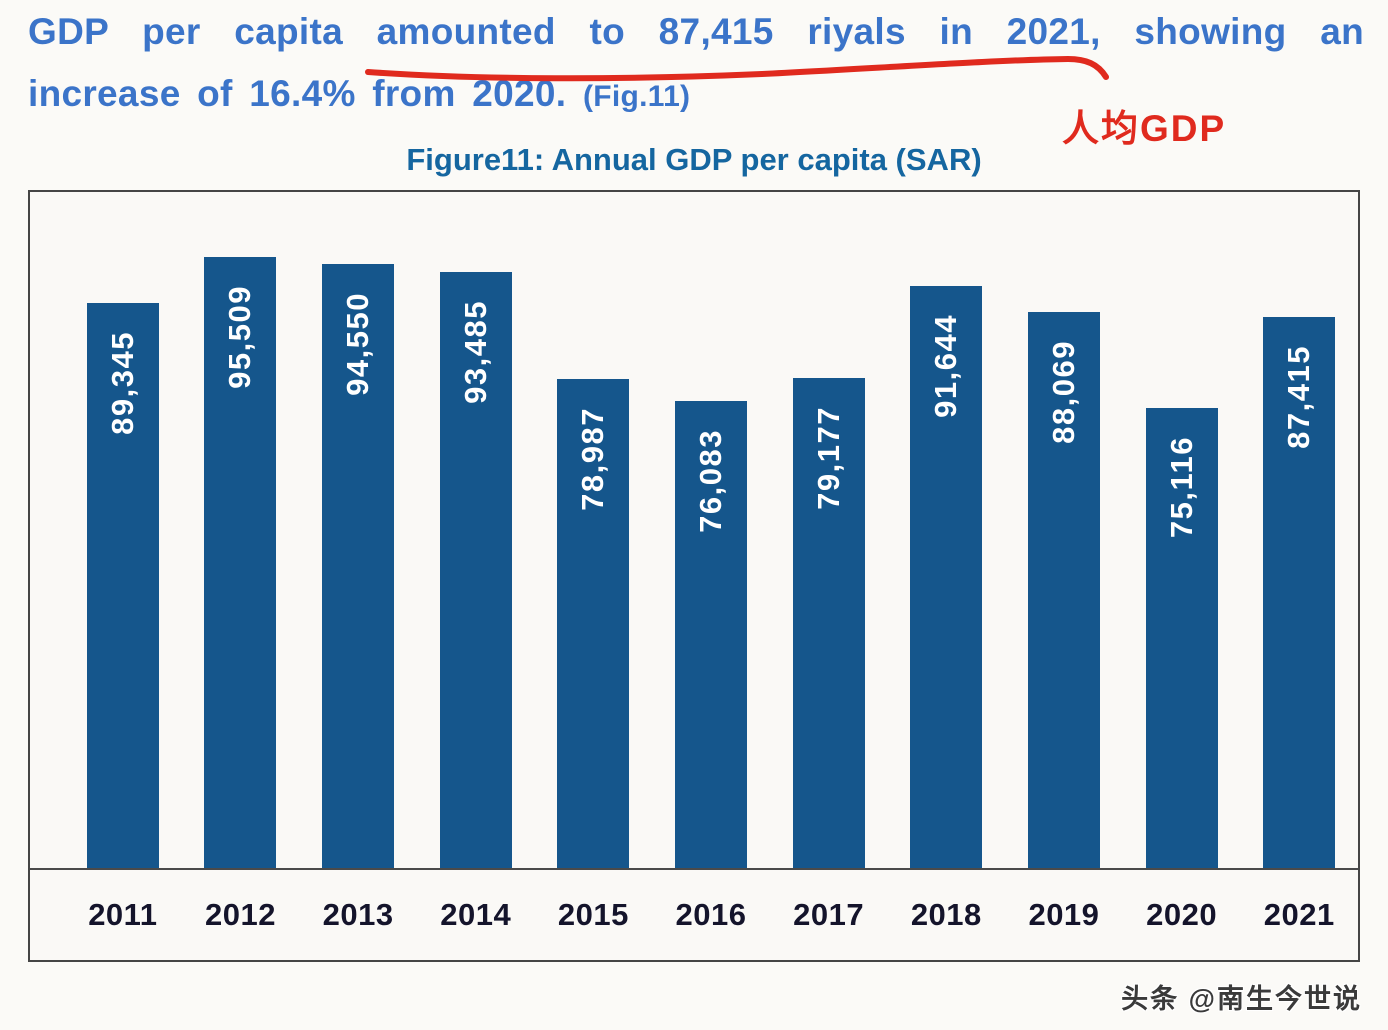 Image resolution: width=1388 pixels, height=1030 pixels. I want to click on bar-2016: 76,083, so click(711, 634).